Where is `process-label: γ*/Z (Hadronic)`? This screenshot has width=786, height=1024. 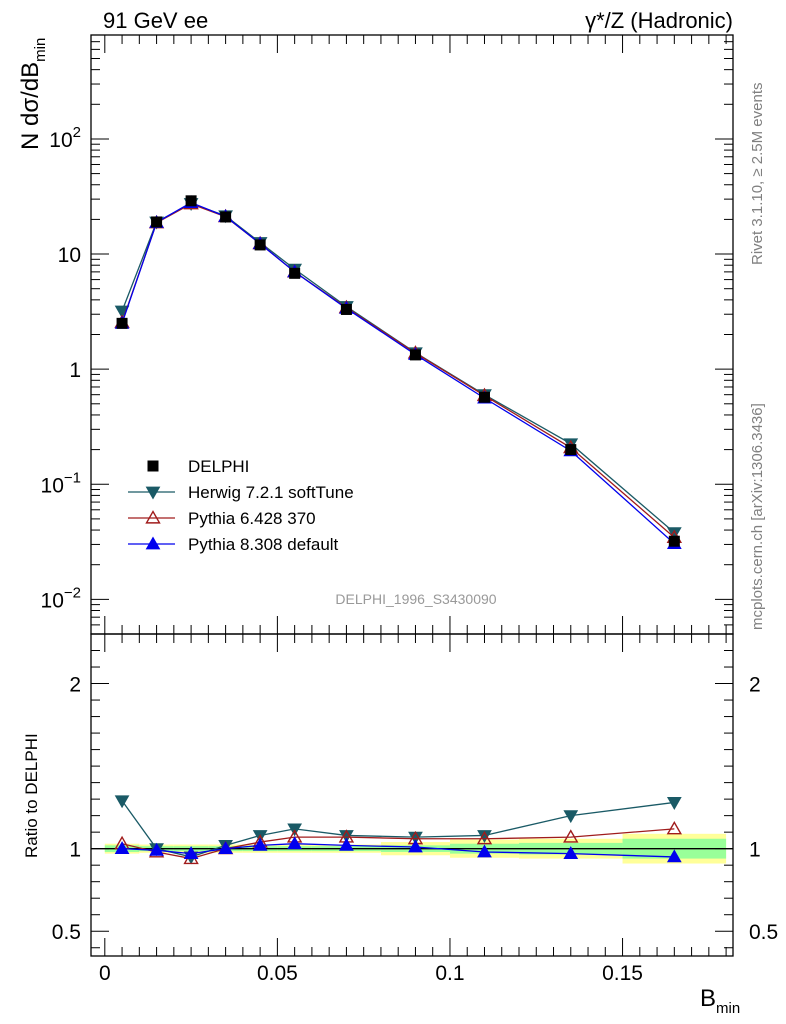 process-label: γ*/Z (Hadronic) is located at coordinates (659, 20).